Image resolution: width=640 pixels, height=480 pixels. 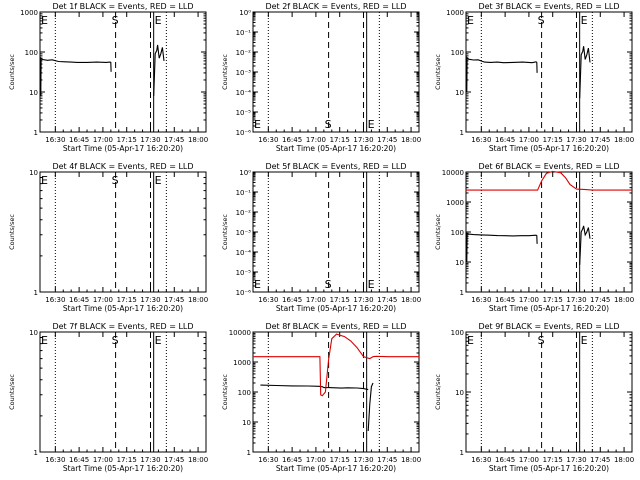 What do you see at coordinates (455, 203) in the screenshot?
I see `y-tick-label: 1000` at bounding box center [455, 203].